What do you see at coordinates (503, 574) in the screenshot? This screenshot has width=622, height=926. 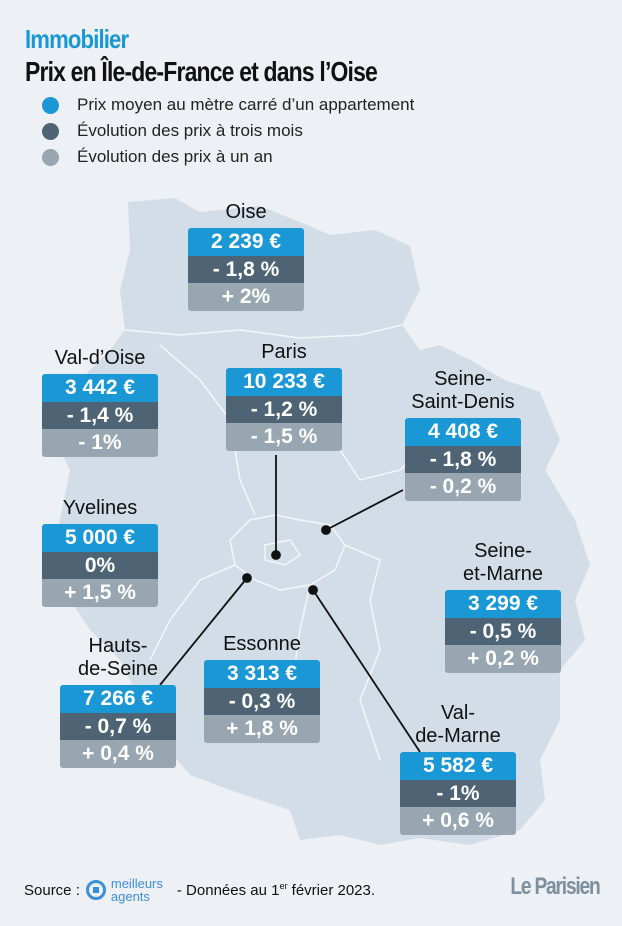 I see `department-name-line: et-Marne` at bounding box center [503, 574].